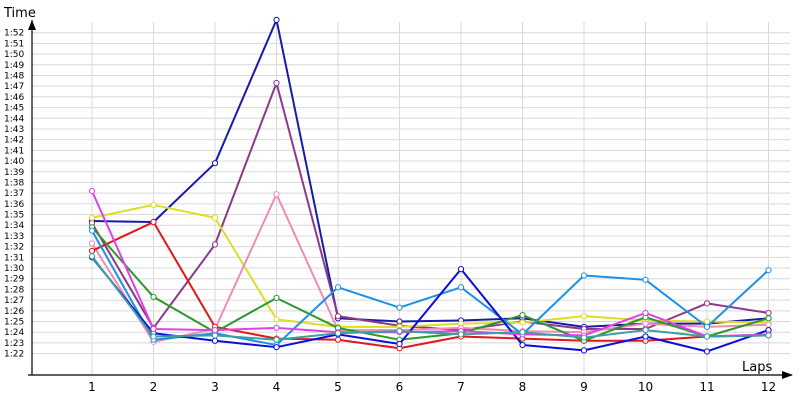  I want to click on y-tick-label: 1:37, so click(14, 194).